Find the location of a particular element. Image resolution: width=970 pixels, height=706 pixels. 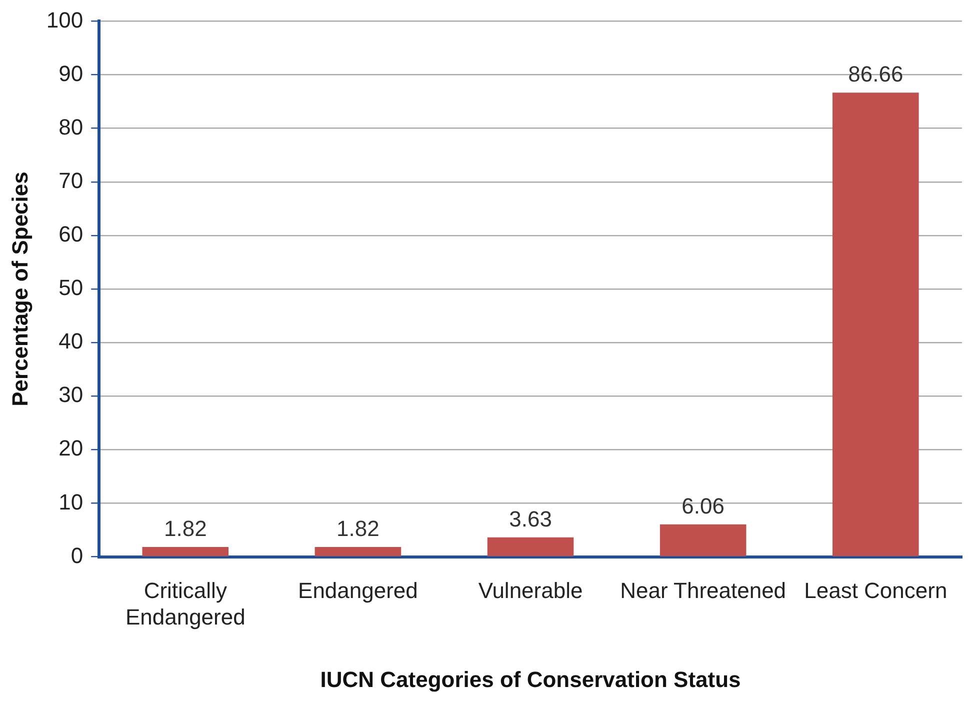

y-tick-label: 70 is located at coordinates (71, 180).